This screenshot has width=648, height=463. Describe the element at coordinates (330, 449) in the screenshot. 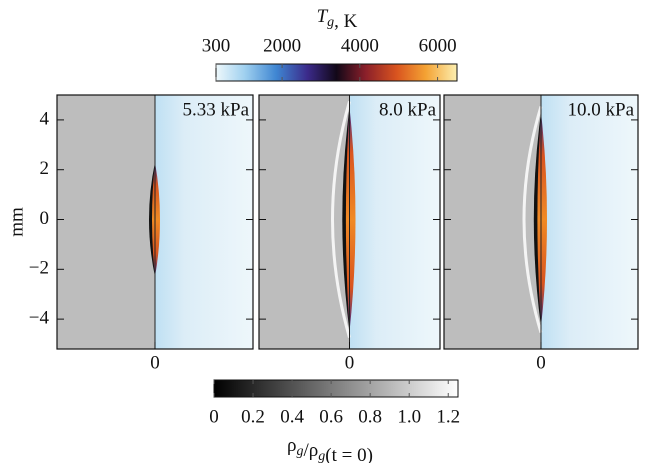

I see `colorbar-title: ρg/ρg(t = 0)` at that location.